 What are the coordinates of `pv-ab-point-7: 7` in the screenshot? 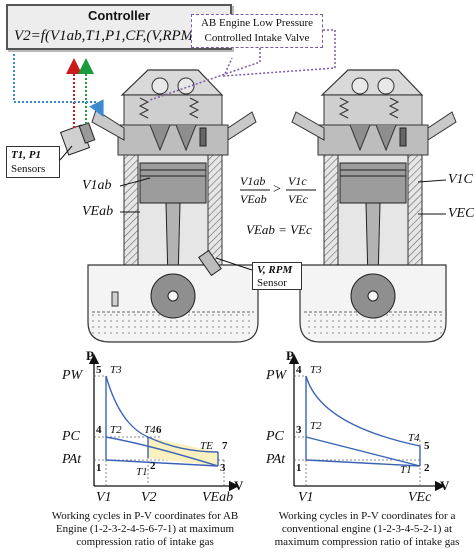 It's located at (225, 446).